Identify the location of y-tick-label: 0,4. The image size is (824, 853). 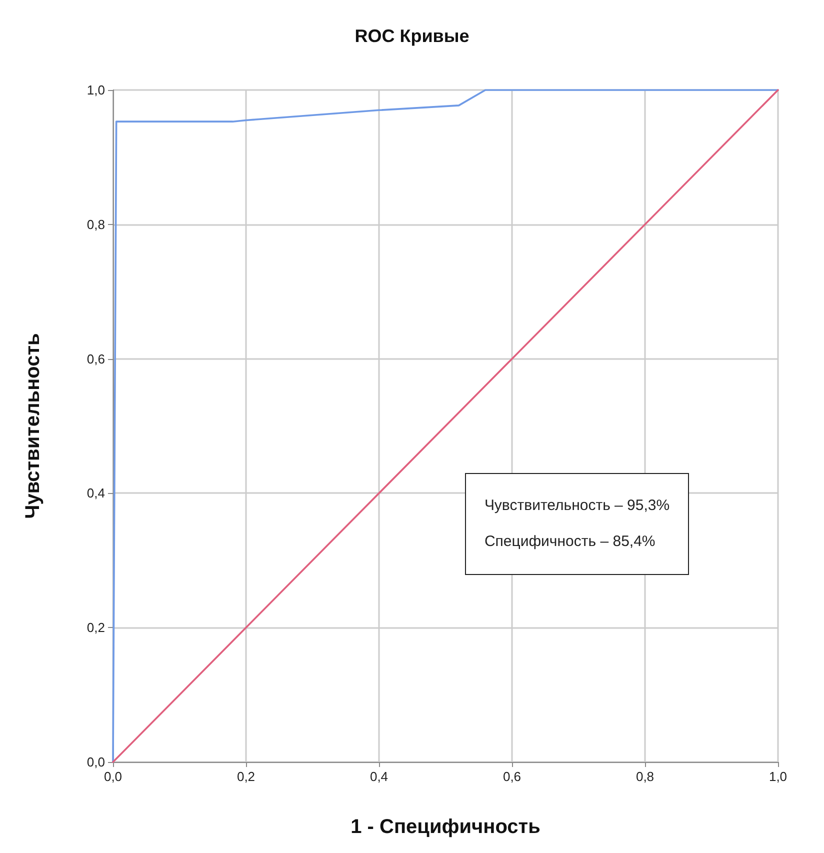
(95, 493).